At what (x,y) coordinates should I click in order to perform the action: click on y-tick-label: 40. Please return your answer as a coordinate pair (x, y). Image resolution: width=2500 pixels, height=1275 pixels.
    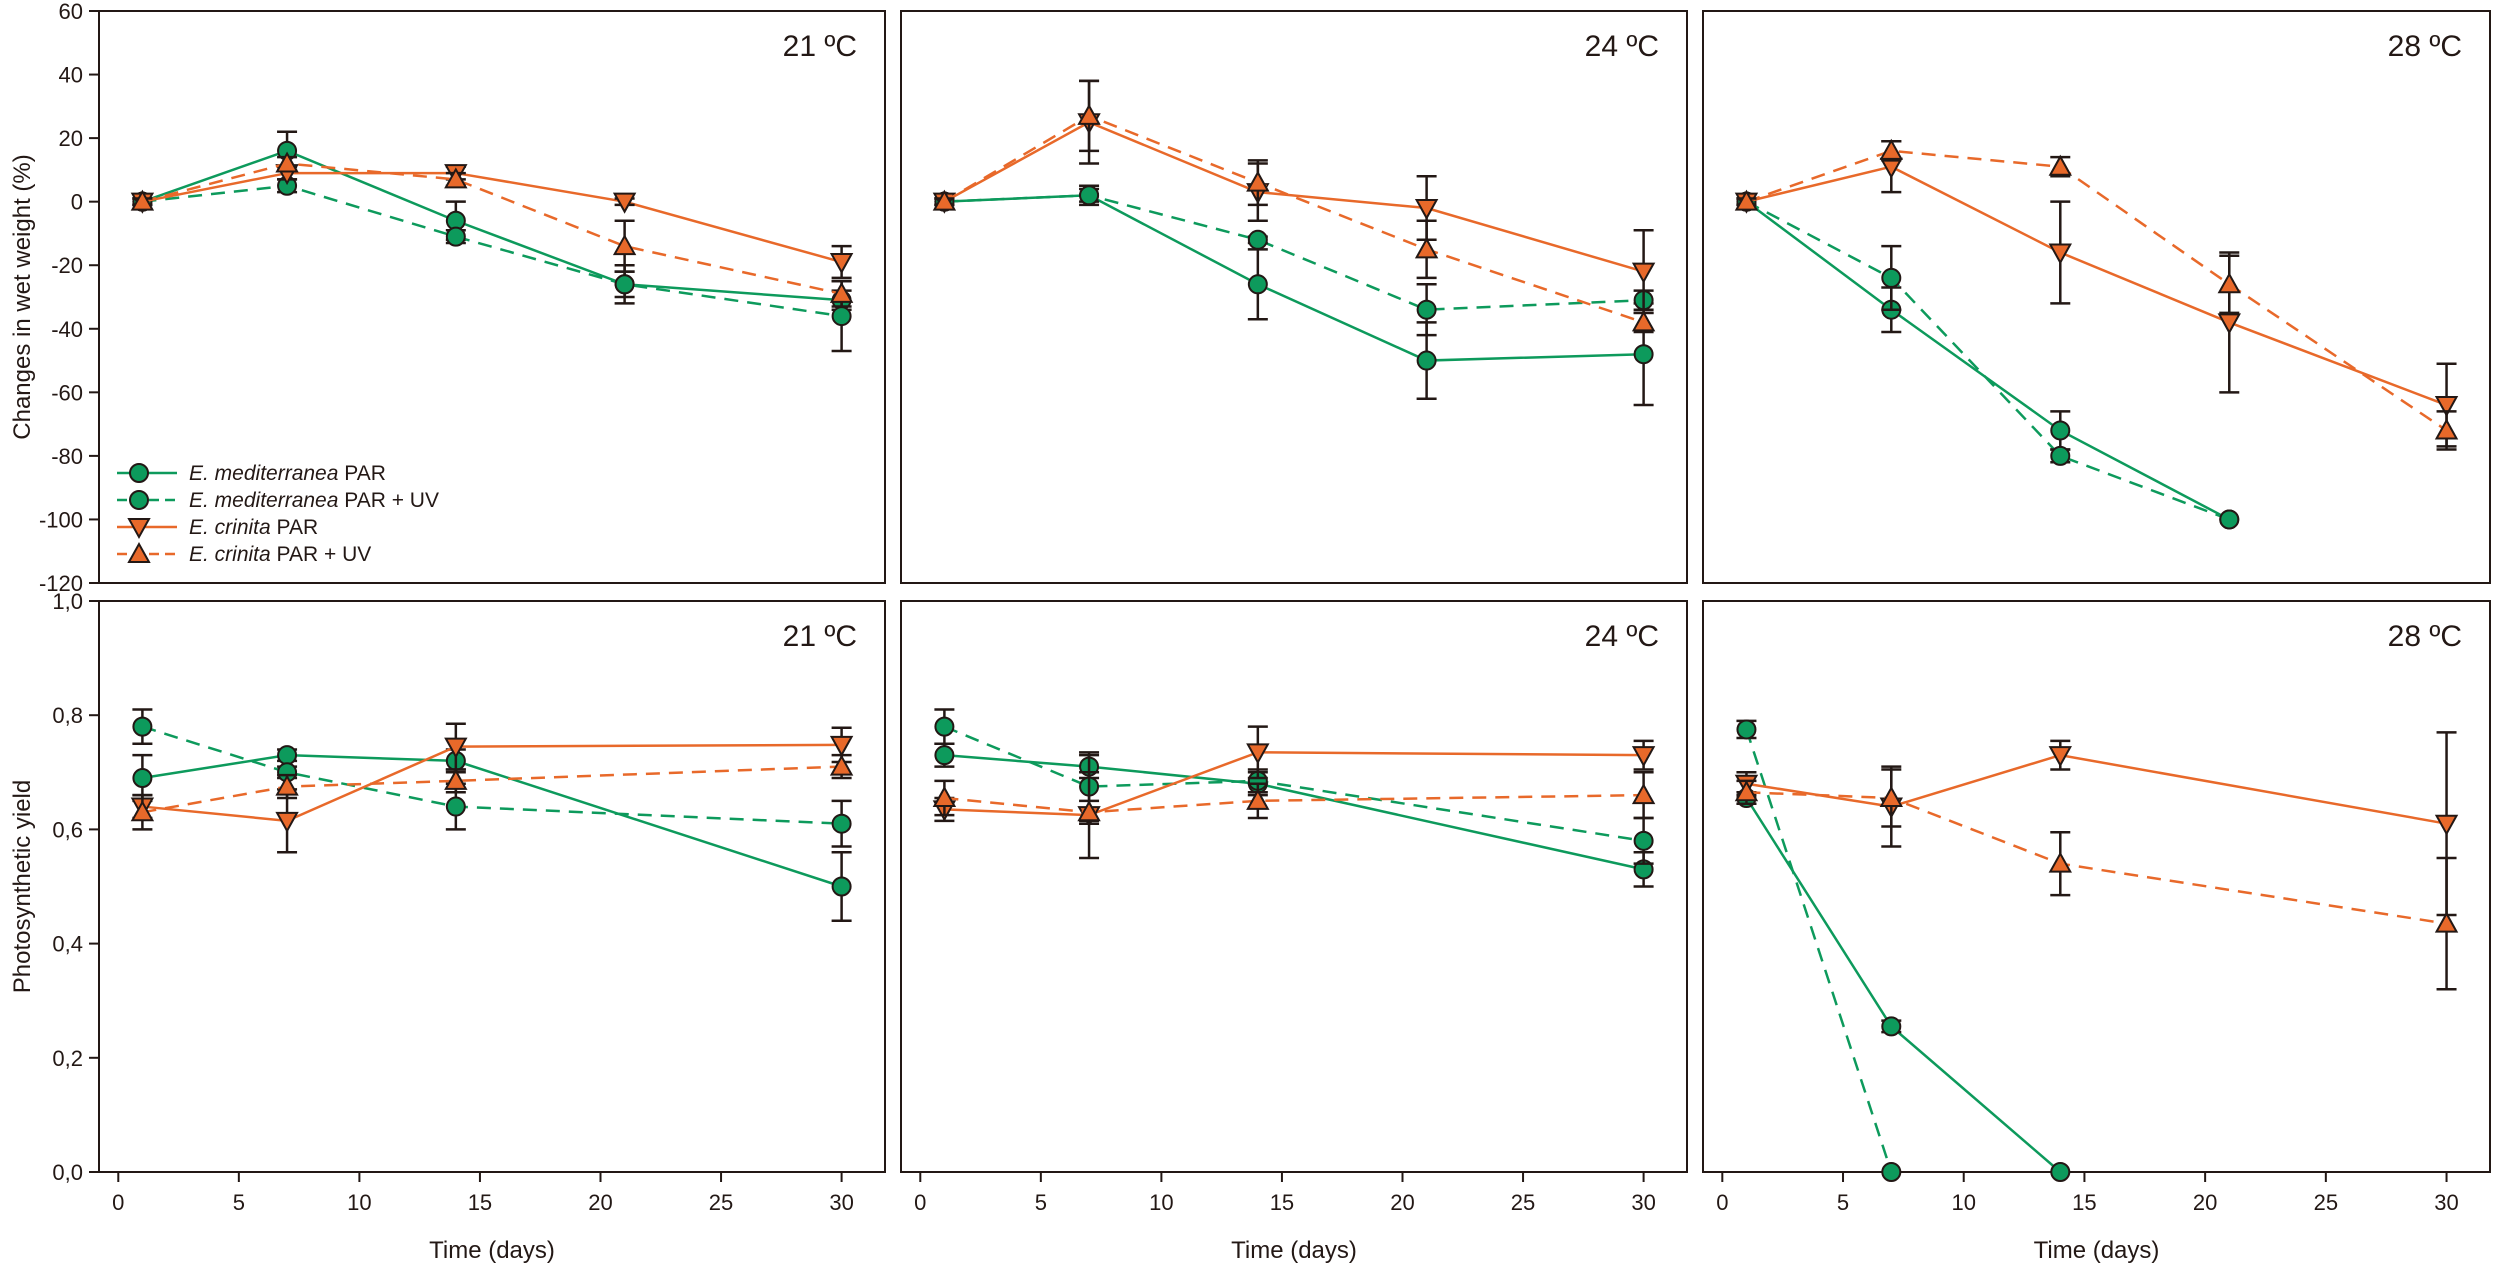
    Looking at the image, I should click on (71, 75).